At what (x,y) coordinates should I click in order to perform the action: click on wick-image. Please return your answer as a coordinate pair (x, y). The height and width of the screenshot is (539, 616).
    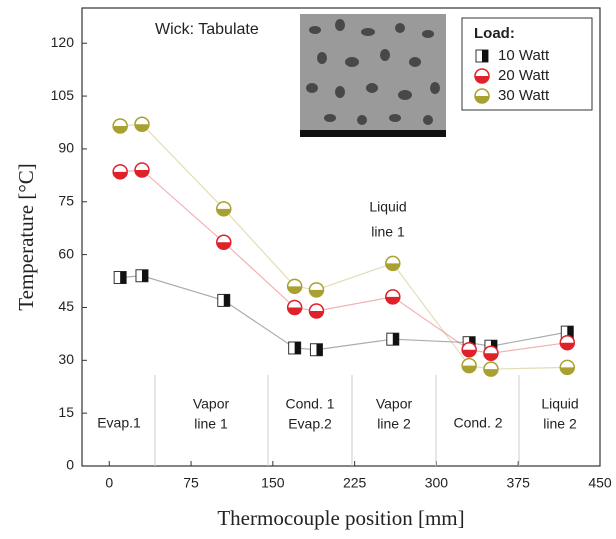
    Looking at the image, I should click on (373, 75).